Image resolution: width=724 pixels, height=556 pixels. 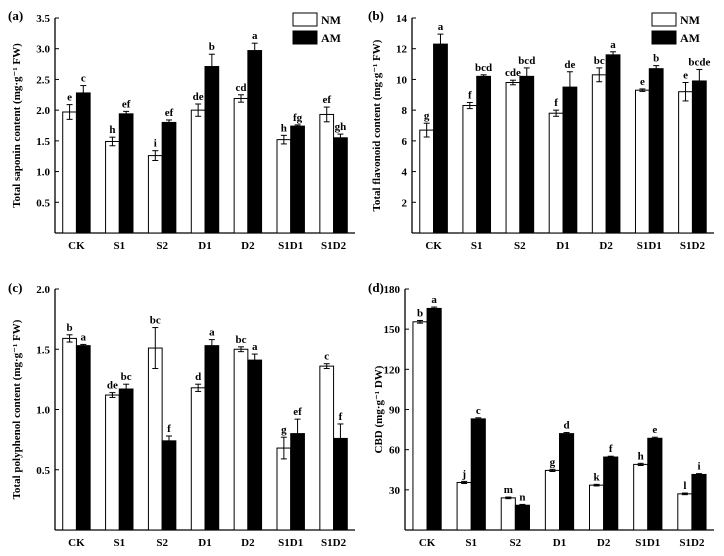 I want to click on y-tick-label: 12, so click(x=402, y=50).